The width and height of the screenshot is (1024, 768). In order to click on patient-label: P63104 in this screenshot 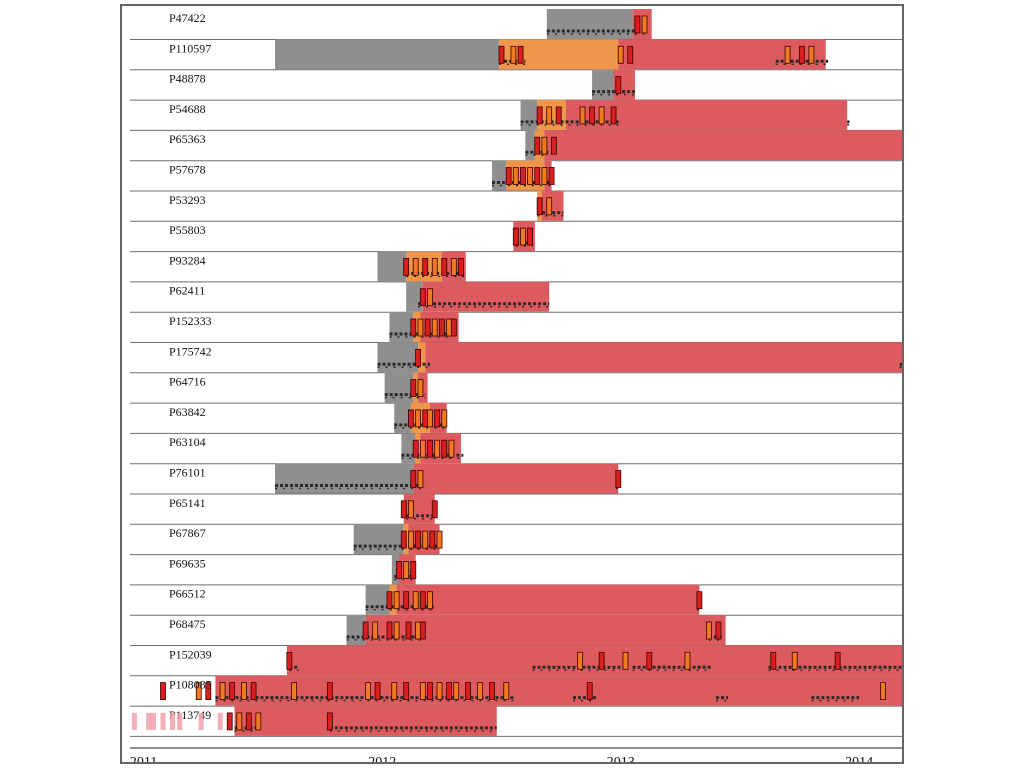, I will do `click(187, 442)`.